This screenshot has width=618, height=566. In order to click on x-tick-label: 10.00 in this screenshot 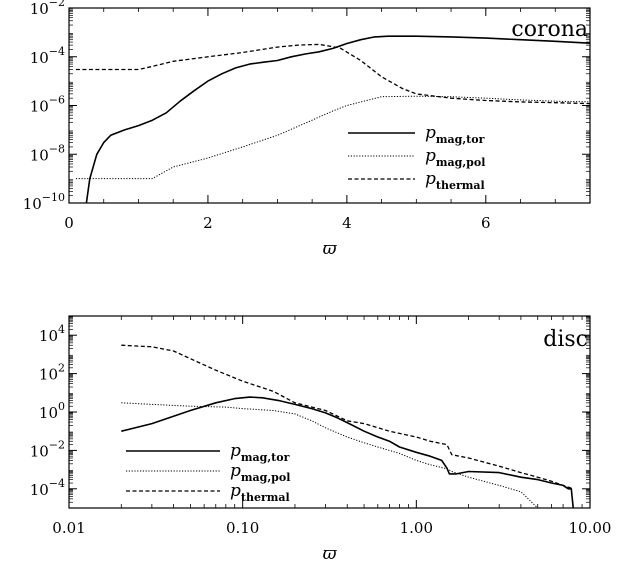, I will do `click(590, 528)`.